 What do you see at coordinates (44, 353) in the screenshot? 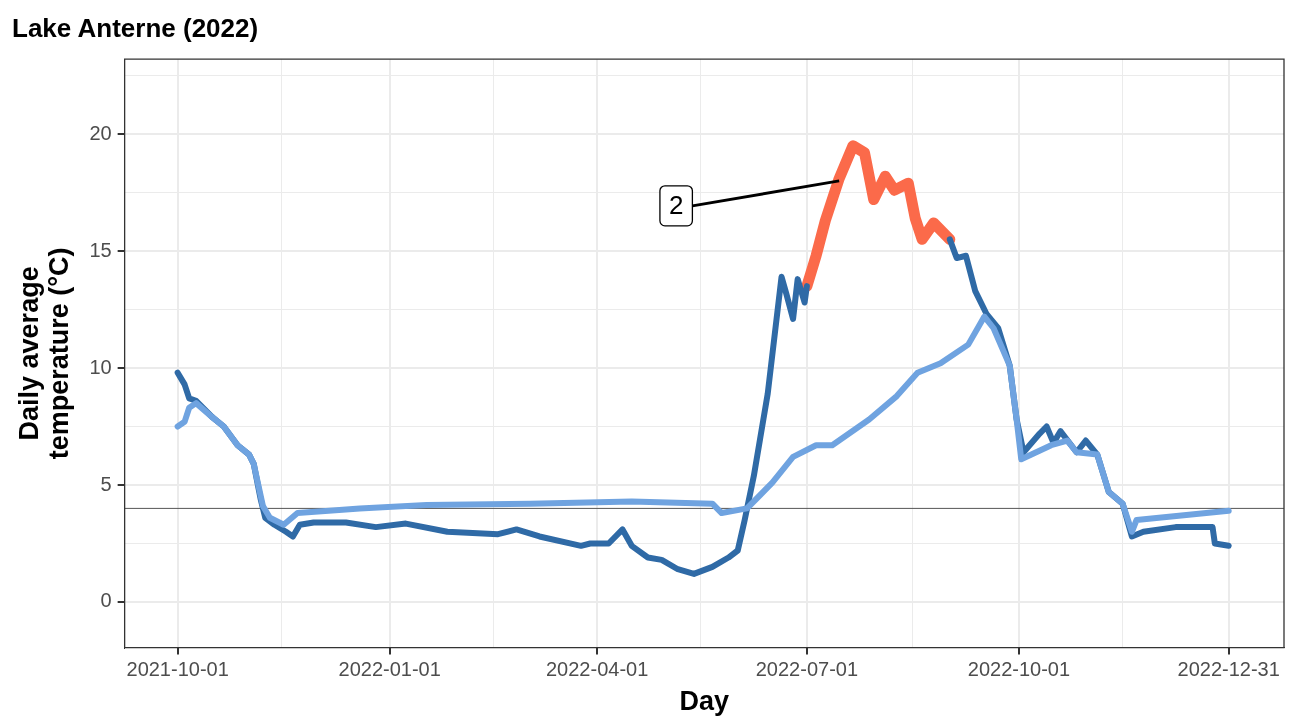
I see `y-axis-title: Daily average temperature (°C)` at bounding box center [44, 353].